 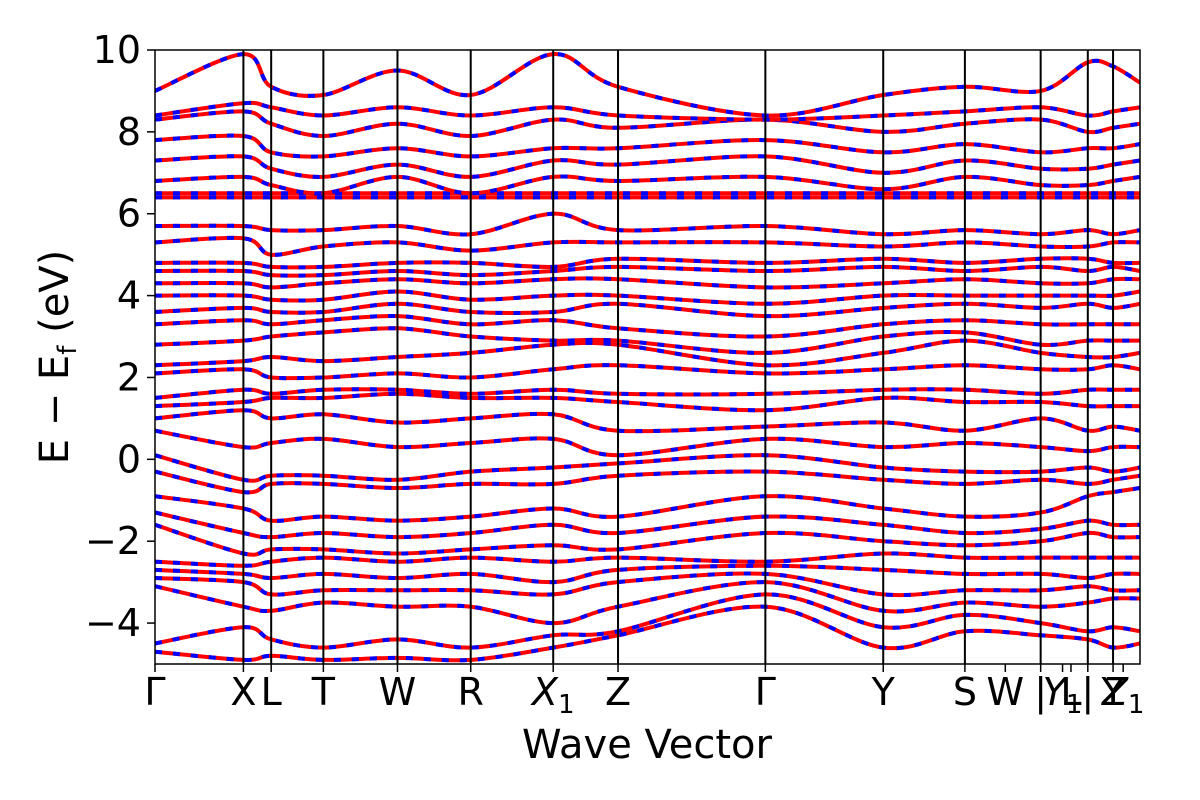 I want to click on y-axis-title-subscript: f, so click(x=68, y=350).